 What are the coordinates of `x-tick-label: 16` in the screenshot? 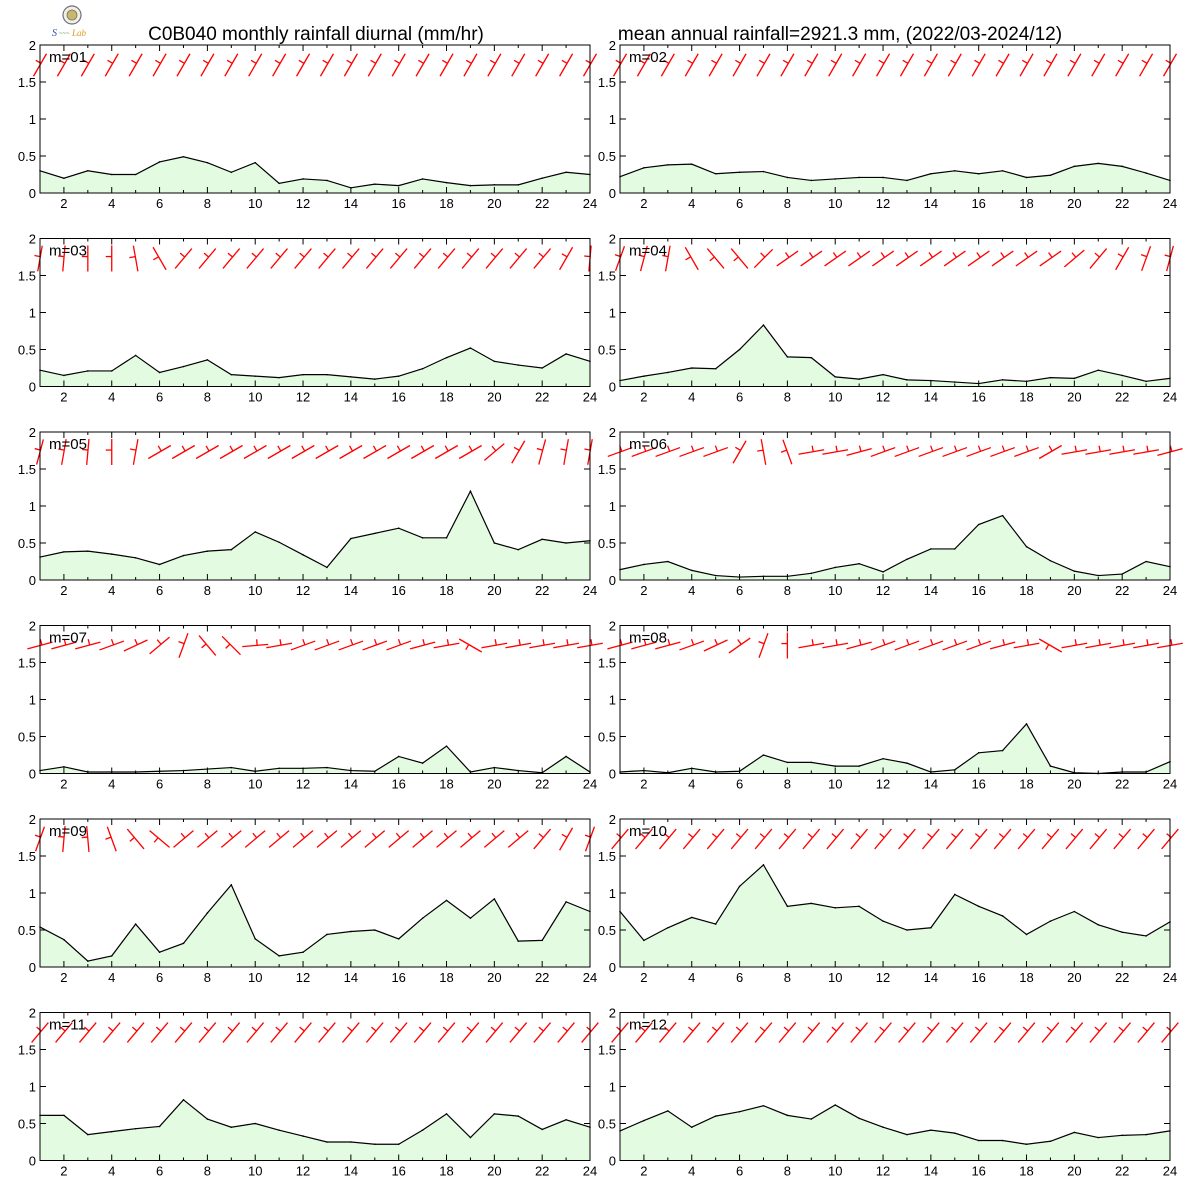 It's located at (398, 977).